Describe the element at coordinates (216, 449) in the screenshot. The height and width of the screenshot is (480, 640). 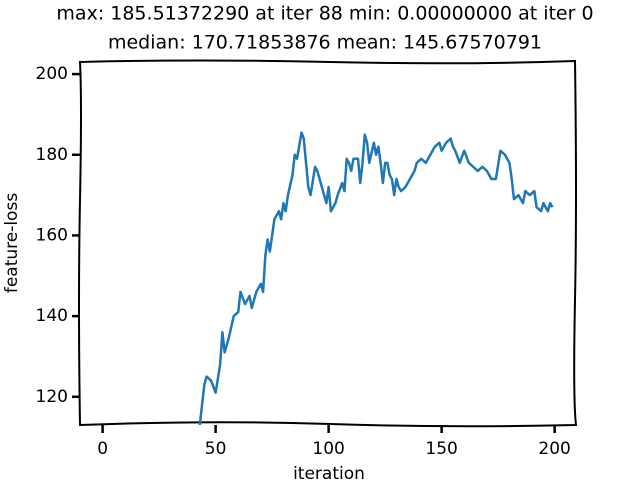
I see `x-tick-label: 50` at that location.